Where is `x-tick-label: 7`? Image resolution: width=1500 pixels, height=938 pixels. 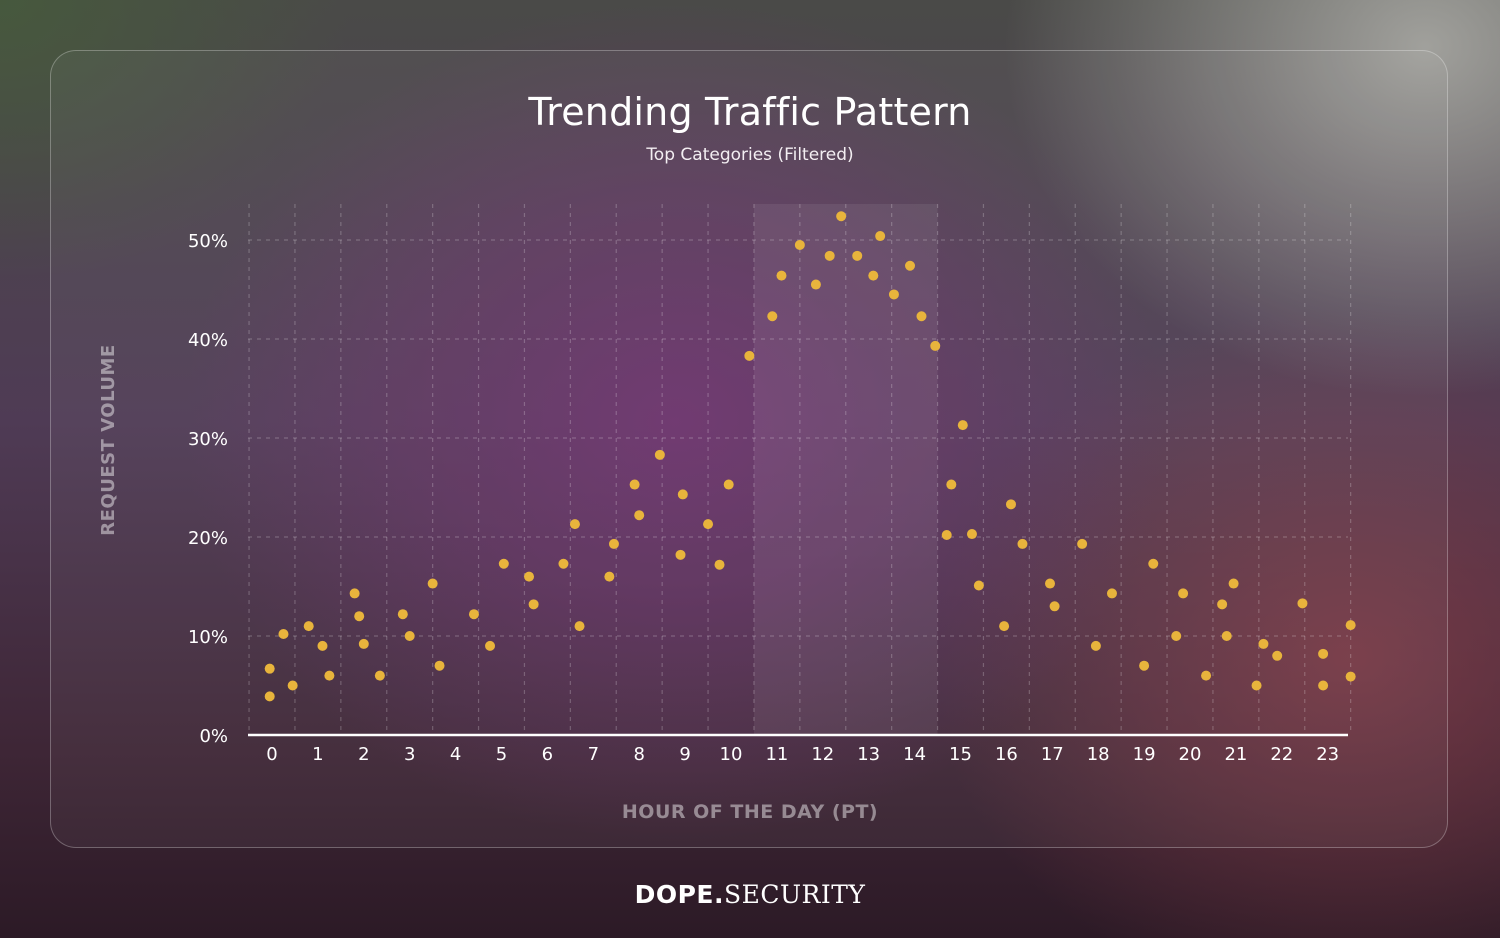 x-tick-label: 7 is located at coordinates (593, 754).